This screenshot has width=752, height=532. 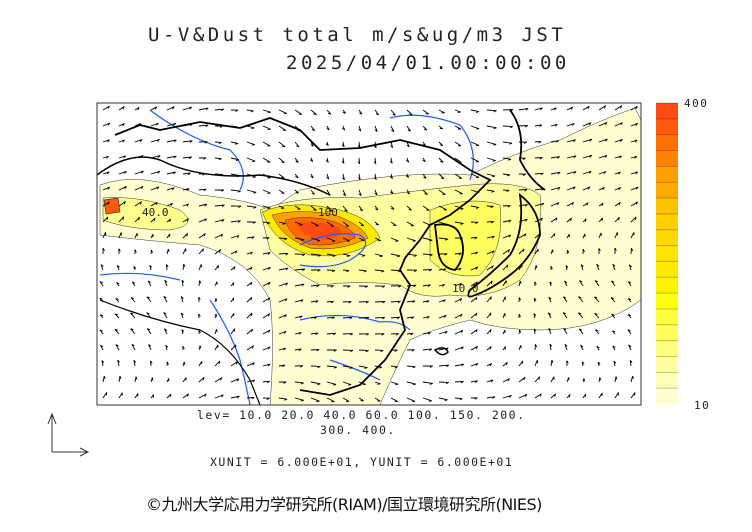 I want to click on contour-label: 100, so click(x=328, y=212).